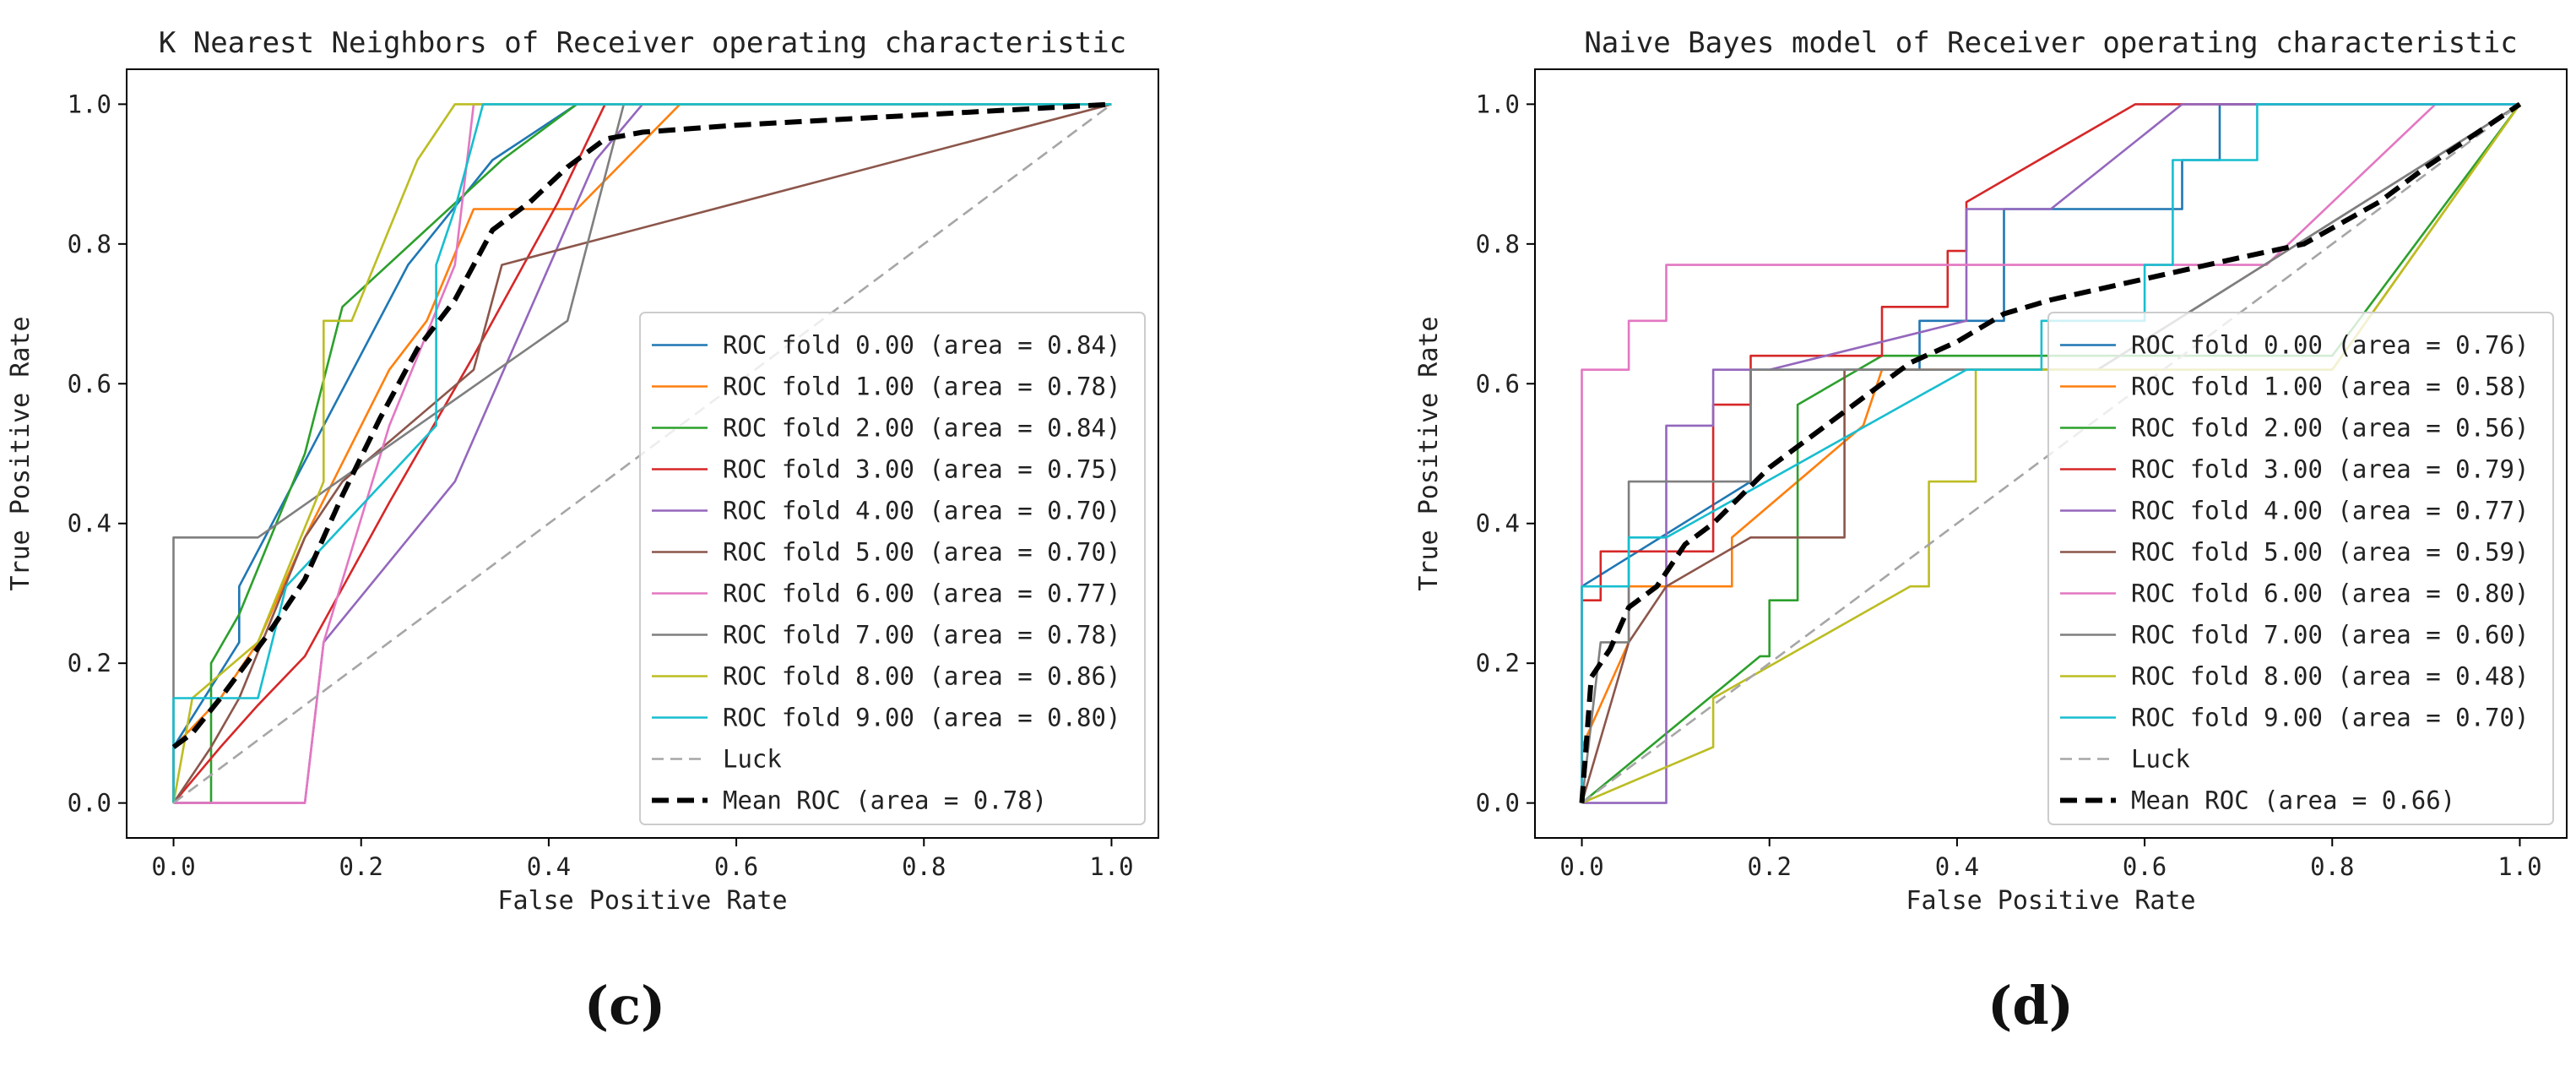  What do you see at coordinates (922, 469) in the screenshot?
I see `legend-entry: ROC fold 3.00 (area = 0.75)` at bounding box center [922, 469].